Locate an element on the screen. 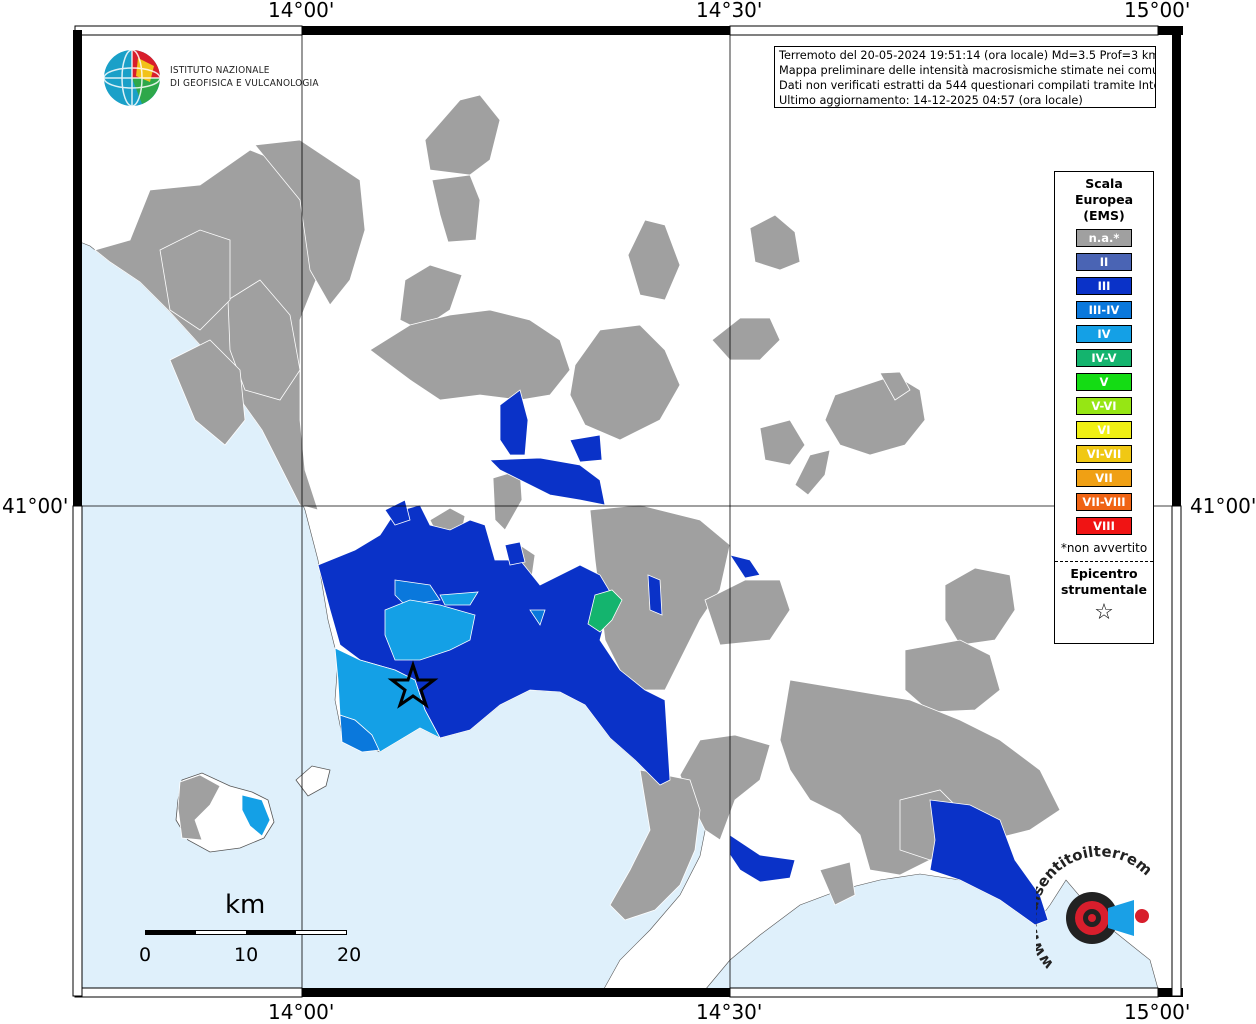 The height and width of the screenshot is (1024, 1256). epicenter-star is located at coordinates (413, 684).